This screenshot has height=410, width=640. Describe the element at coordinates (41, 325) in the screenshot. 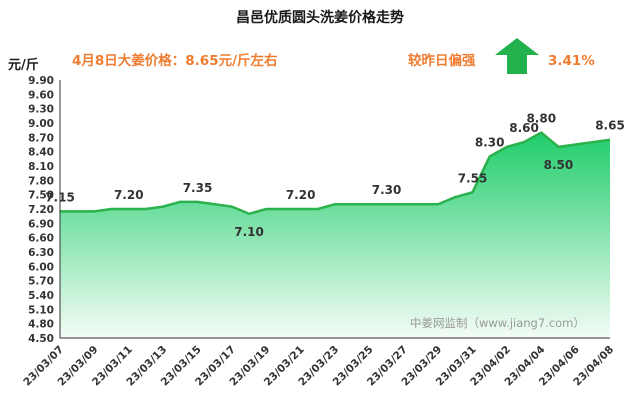

I see `y-tick-label: 4.80` at that location.